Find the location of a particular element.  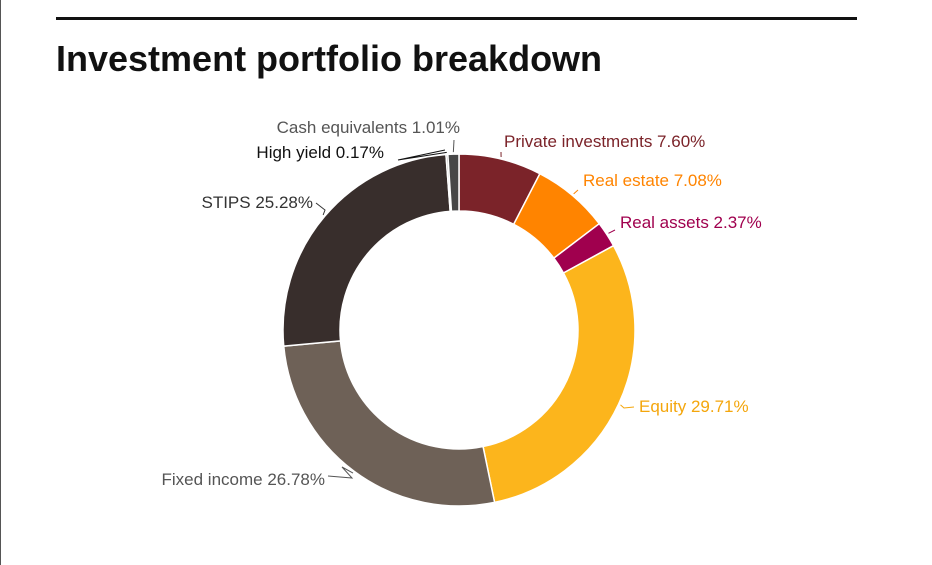

slice-stips is located at coordinates (366, 250).